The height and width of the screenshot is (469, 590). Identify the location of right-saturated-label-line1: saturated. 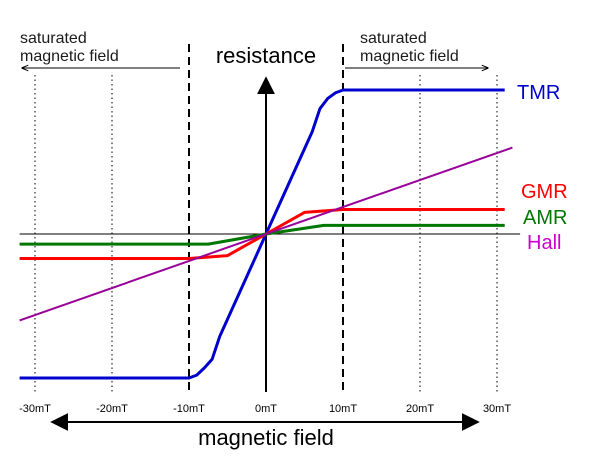
(393, 38).